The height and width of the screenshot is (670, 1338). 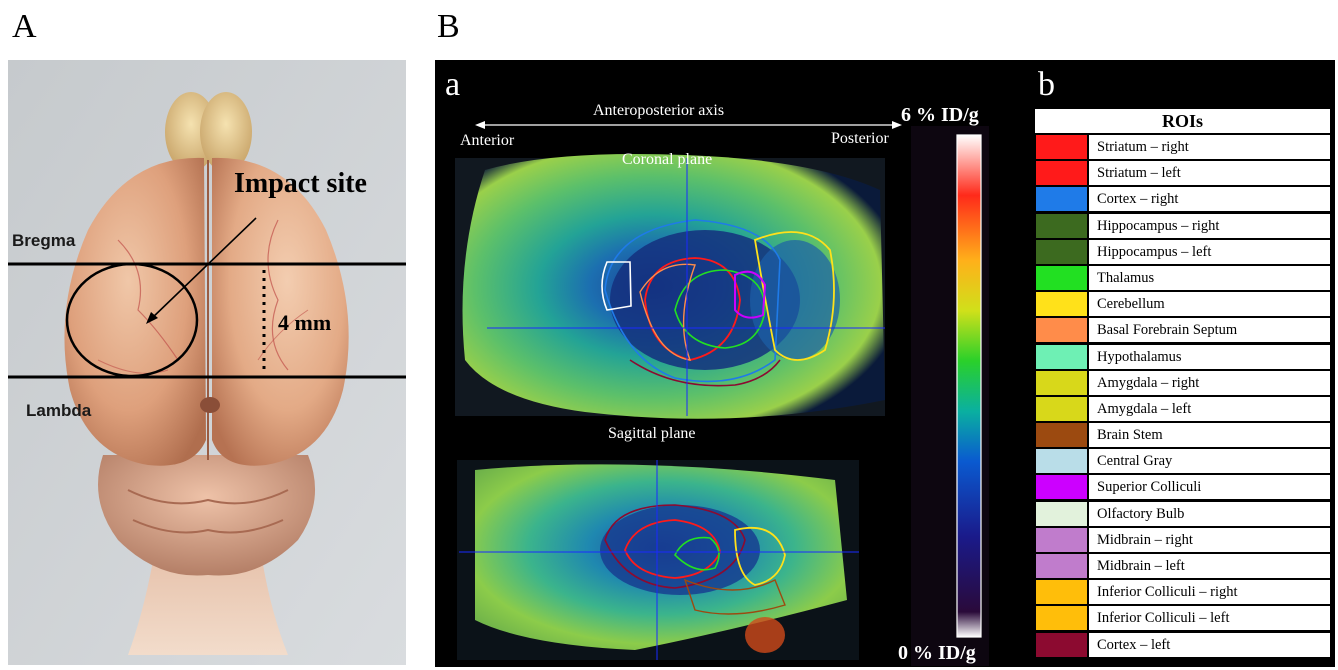 I want to click on legend-item: Midbrain – right, so click(x=1182, y=540).